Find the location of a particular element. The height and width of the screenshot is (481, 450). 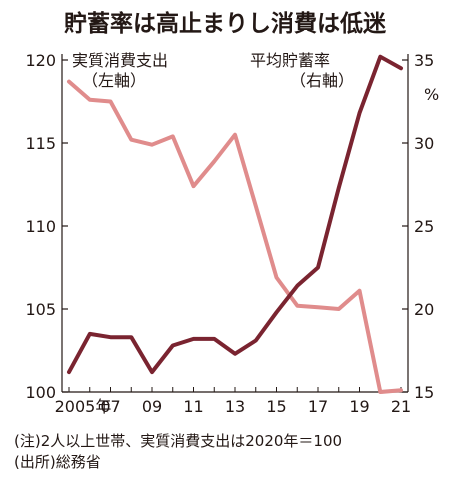

x-tick-label: 21 is located at coordinates (401, 406).